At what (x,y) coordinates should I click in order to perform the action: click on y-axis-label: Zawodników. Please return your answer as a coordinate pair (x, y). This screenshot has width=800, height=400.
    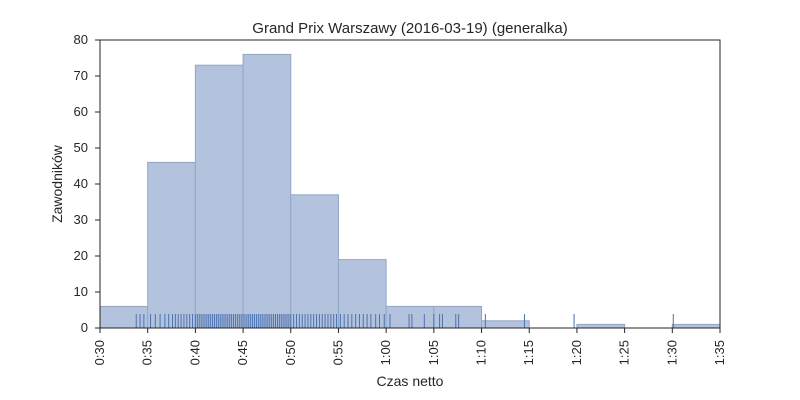
    Looking at the image, I should click on (57, 183).